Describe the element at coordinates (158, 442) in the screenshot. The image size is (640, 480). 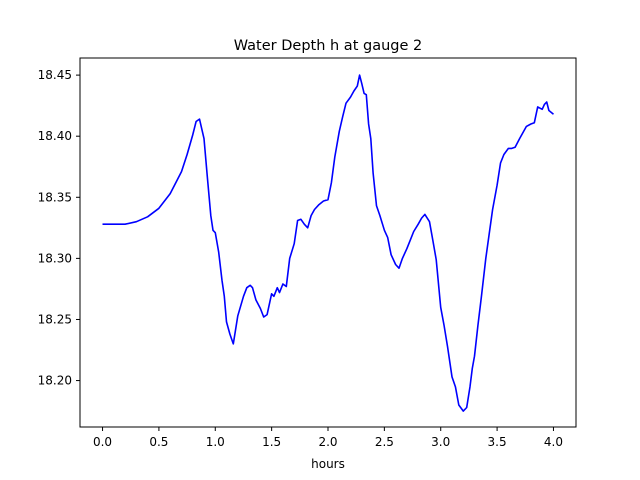
I see `x-tick-label: 0.5` at that location.